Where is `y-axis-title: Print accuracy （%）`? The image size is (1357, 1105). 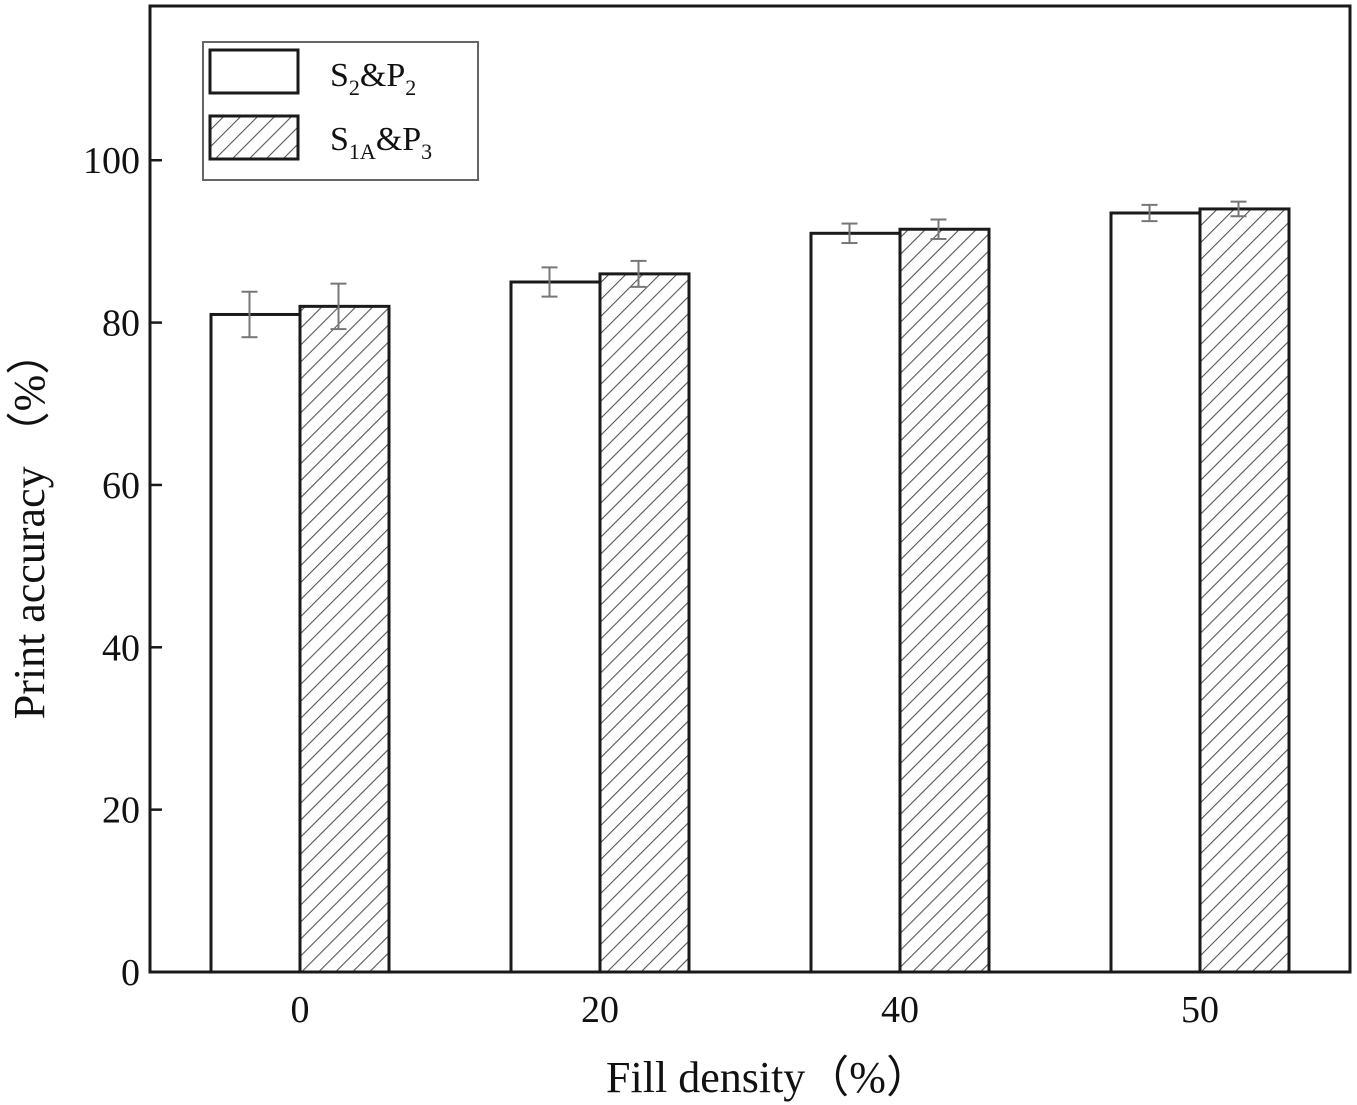
y-axis-title: Print accuracy （%） is located at coordinates (29, 525).